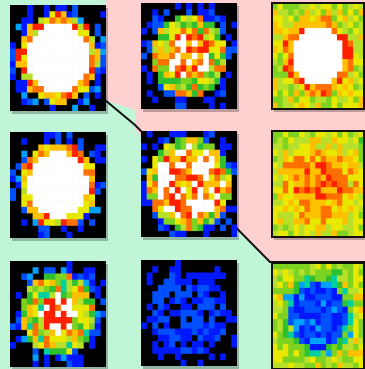 This screenshot has width=365, height=369. I want to click on tile-r3c3, so click(318, 315).